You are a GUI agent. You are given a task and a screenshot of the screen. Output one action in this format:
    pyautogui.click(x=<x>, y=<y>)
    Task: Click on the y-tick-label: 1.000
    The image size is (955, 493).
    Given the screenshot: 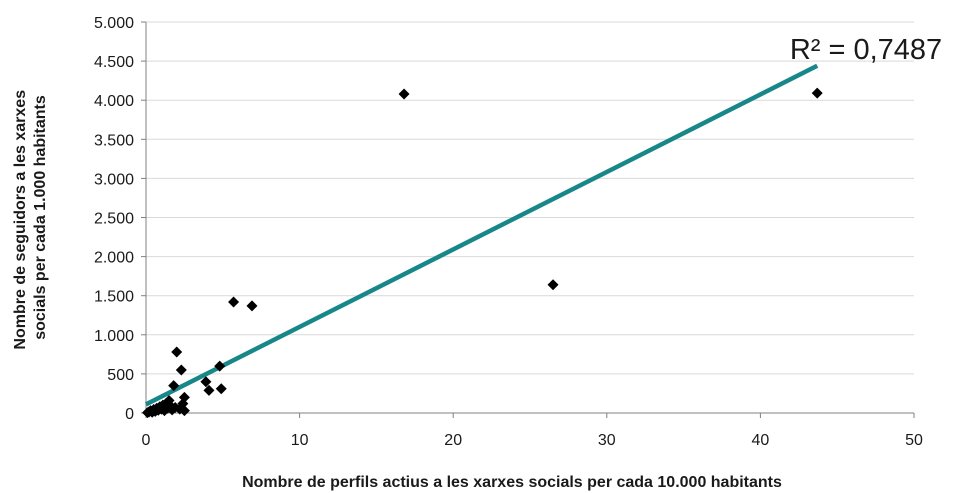 What is the action you would take?
    pyautogui.click(x=114, y=336)
    